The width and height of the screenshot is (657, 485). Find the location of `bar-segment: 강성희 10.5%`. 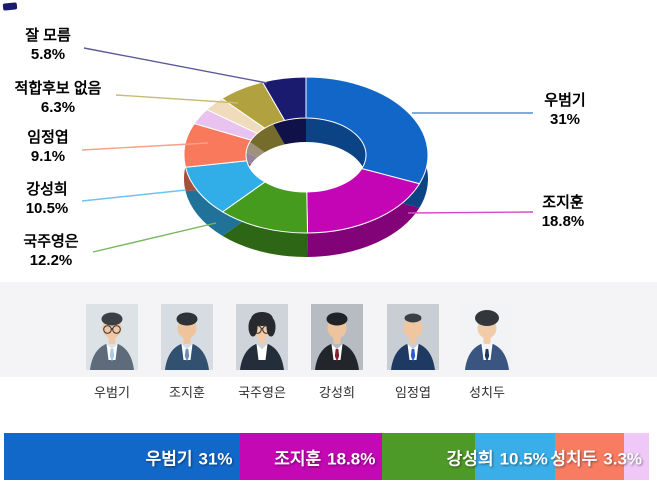

bar-segment: 강성희 10.5% is located at coordinates (501, 456).